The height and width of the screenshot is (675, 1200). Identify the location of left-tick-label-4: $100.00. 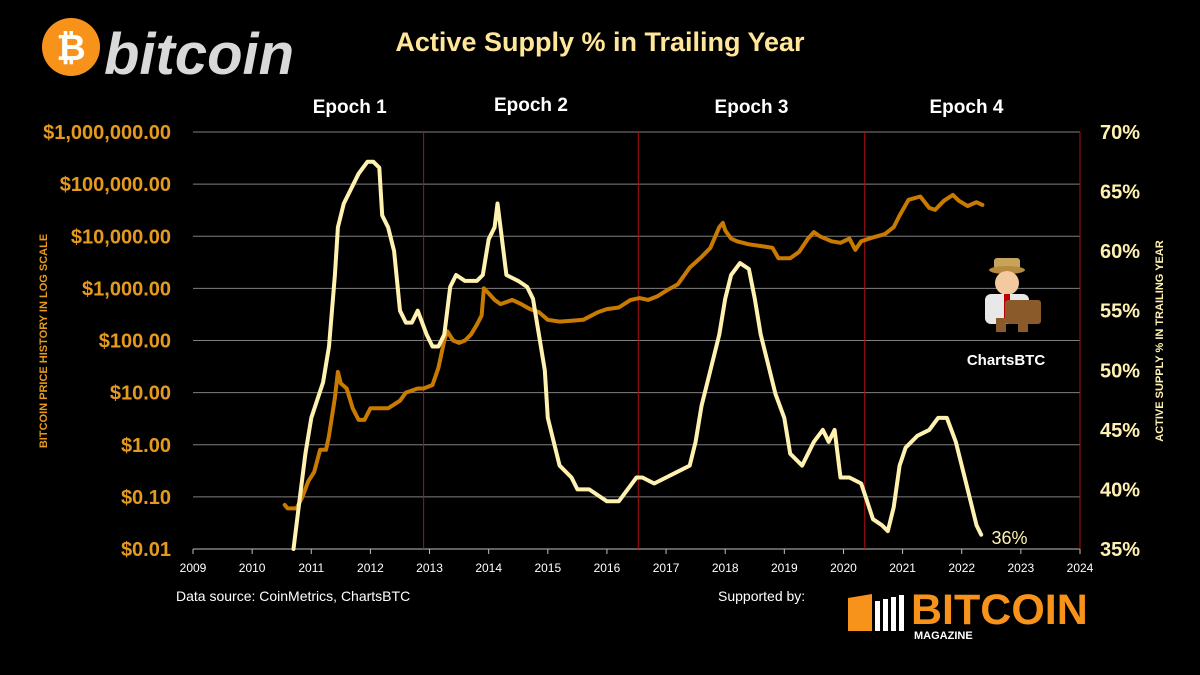
(135, 342).